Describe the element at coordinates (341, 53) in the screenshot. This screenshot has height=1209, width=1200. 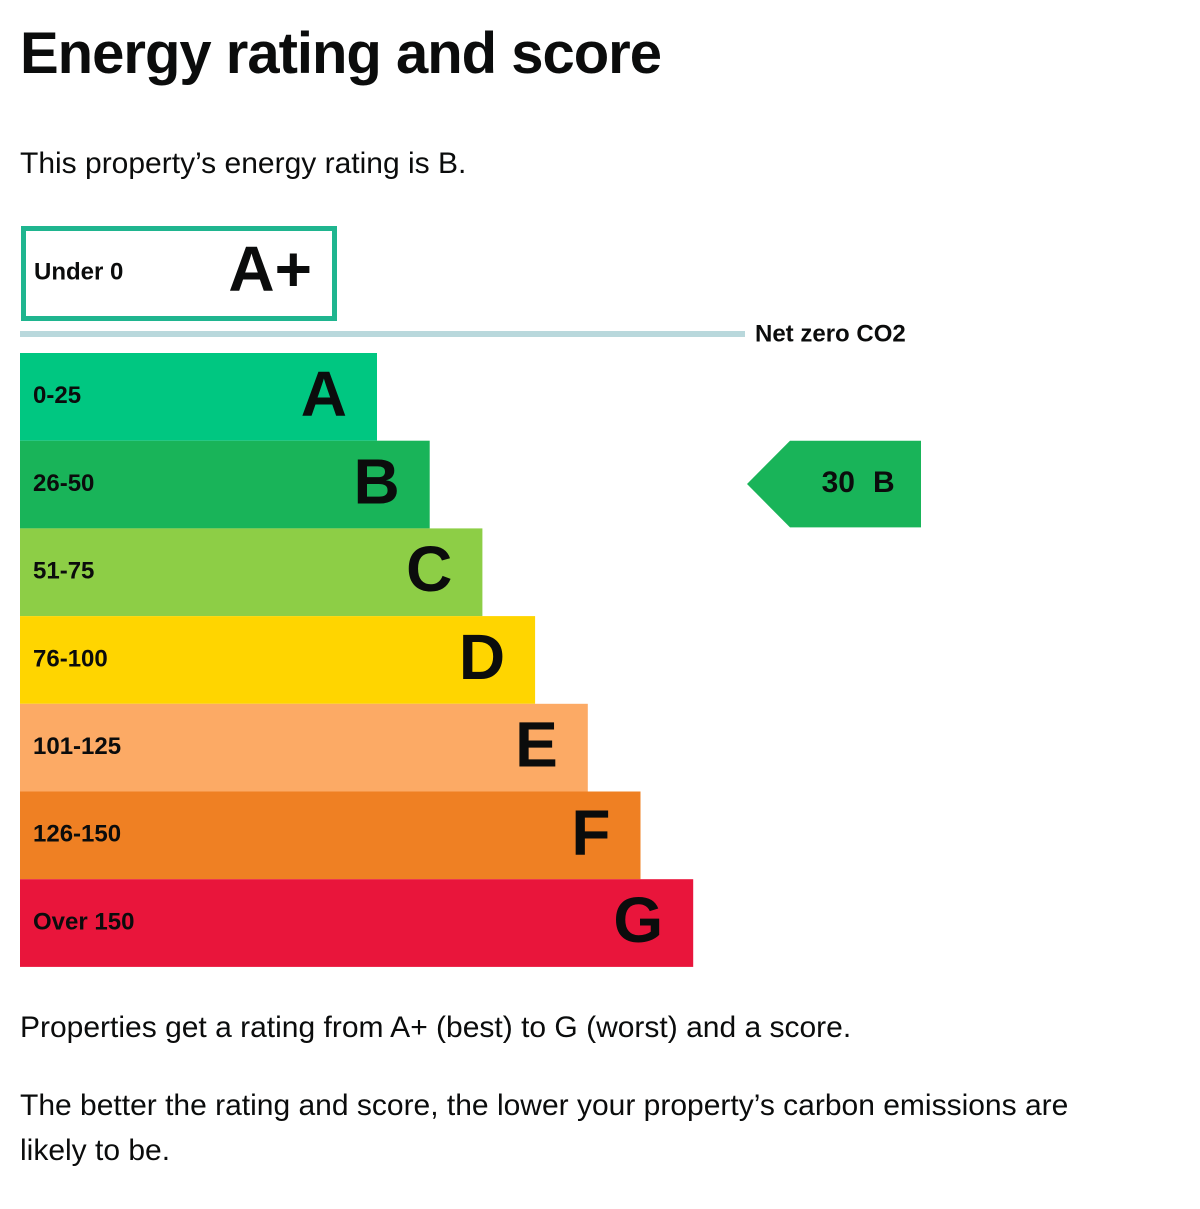
I see `page-title: Energy rating and score` at that location.